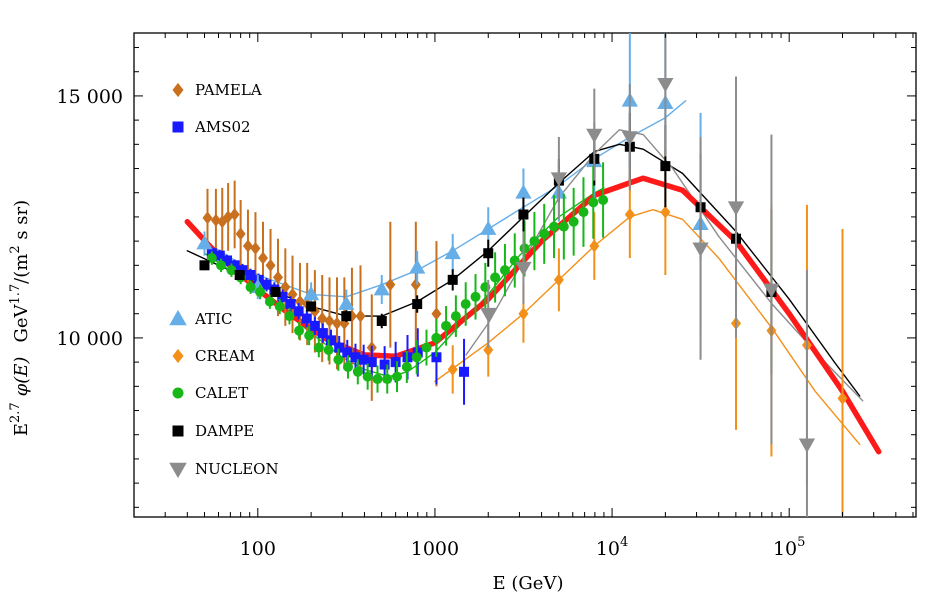 The image size is (926, 599). I want to click on y-label-phi: φ(E), so click(21, 377).